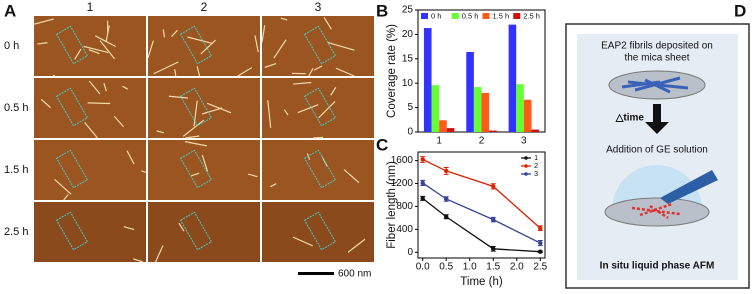 The width and height of the screenshot is (756, 294). What do you see at coordinates (470, 267) in the screenshot?
I see `x-tick-label: 1.0` at bounding box center [470, 267].